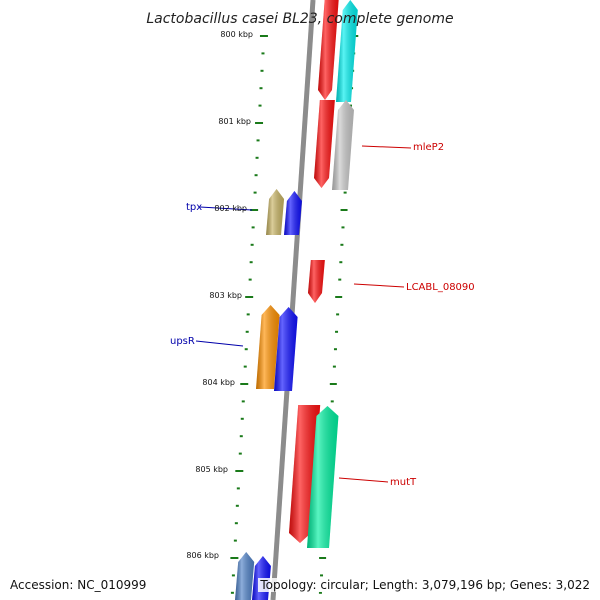  I want to click on ruler-label: 802 kbp, so click(230, 208).